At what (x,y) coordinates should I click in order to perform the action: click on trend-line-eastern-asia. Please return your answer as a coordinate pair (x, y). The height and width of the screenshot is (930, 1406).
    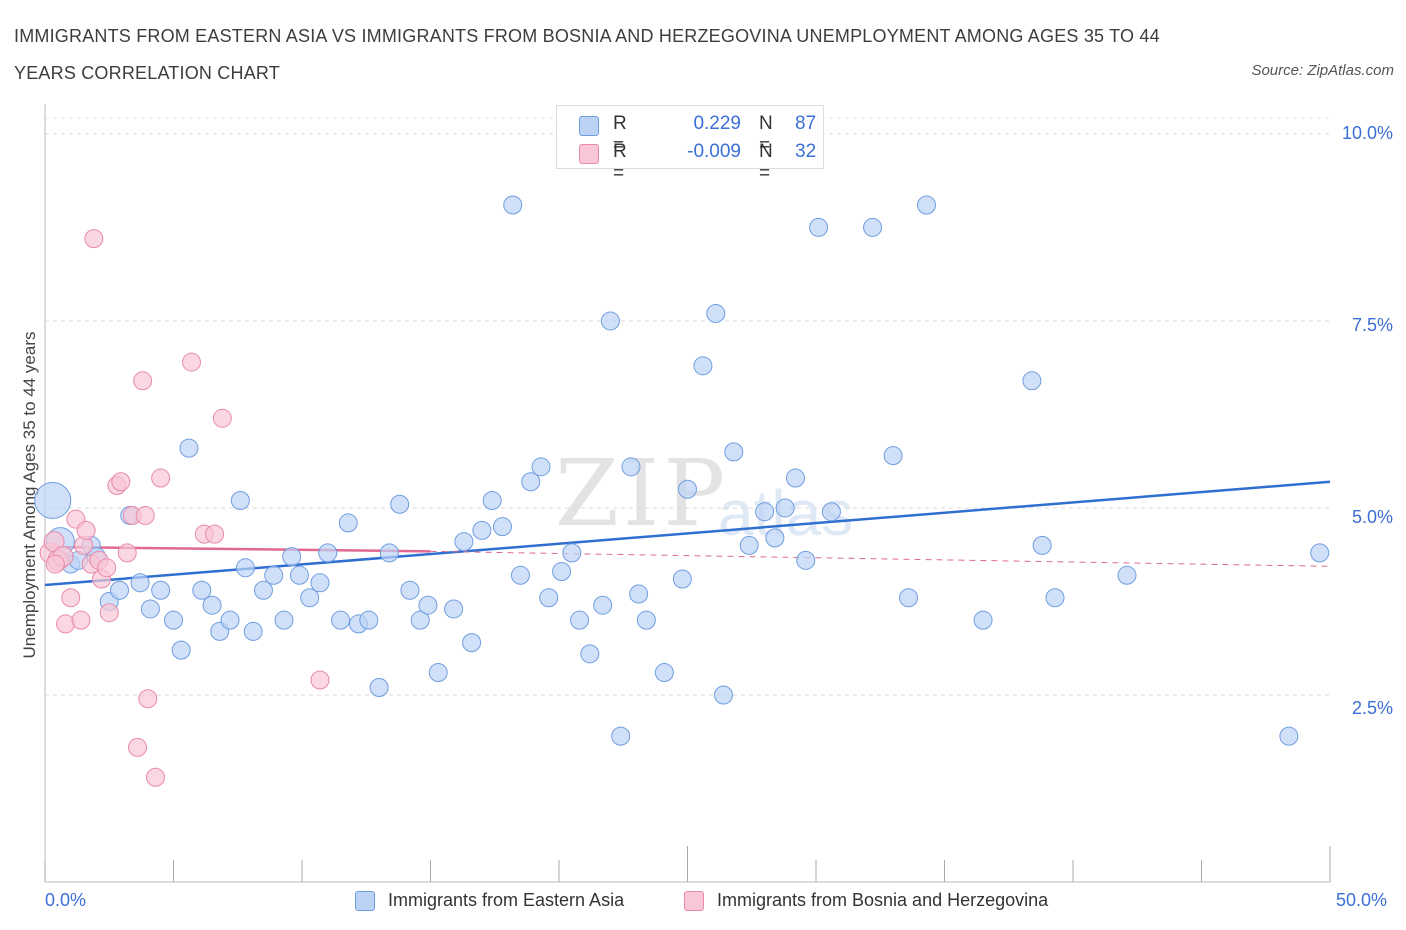
    Looking at the image, I should click on (687, 533).